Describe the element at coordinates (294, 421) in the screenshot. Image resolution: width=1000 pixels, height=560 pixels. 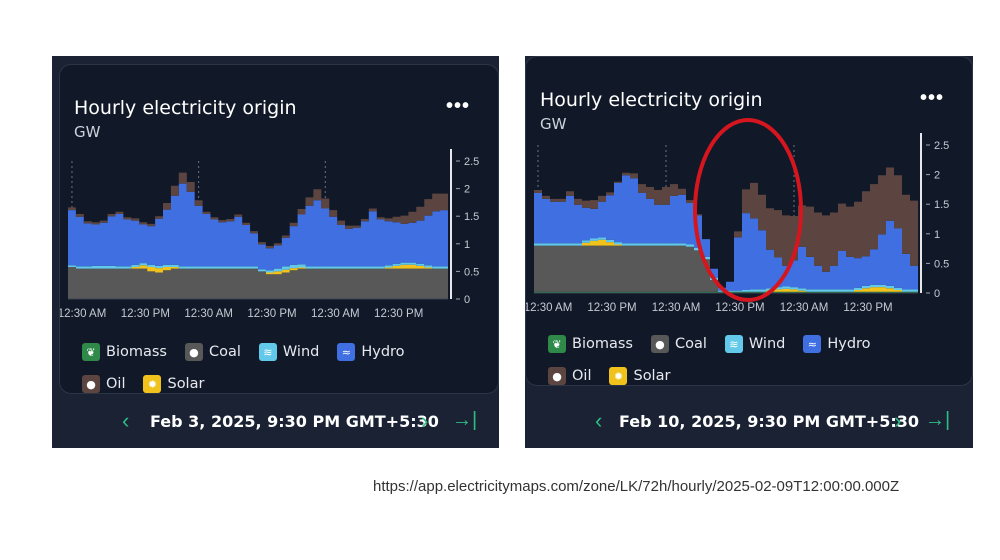
I see `selected-datetime: Feb 3, 2025, 9:30 PM GMT+5:30` at that location.